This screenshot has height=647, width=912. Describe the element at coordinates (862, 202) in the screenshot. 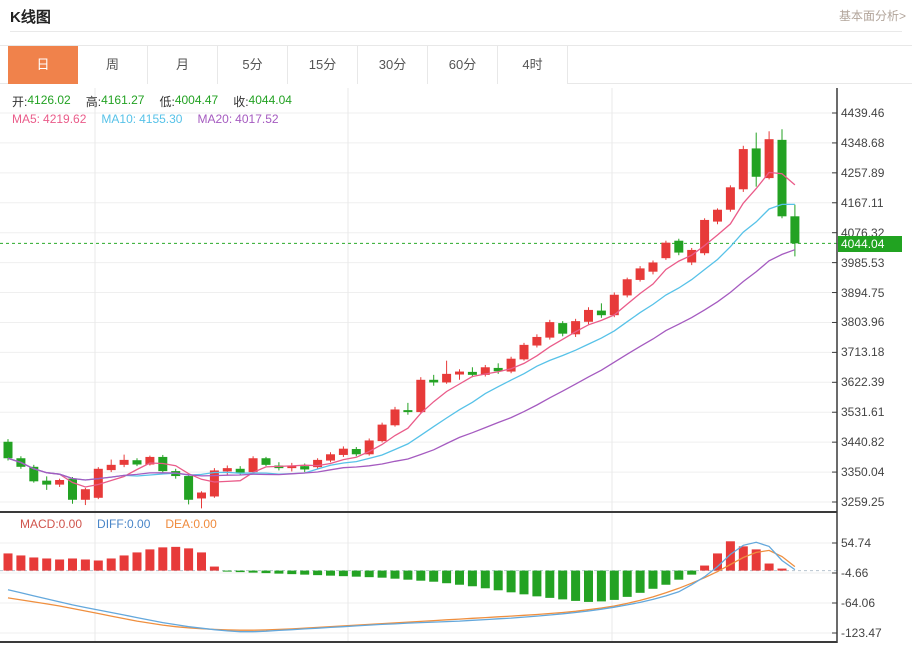

I see `price-axis-tick: 4167.11` at that location.